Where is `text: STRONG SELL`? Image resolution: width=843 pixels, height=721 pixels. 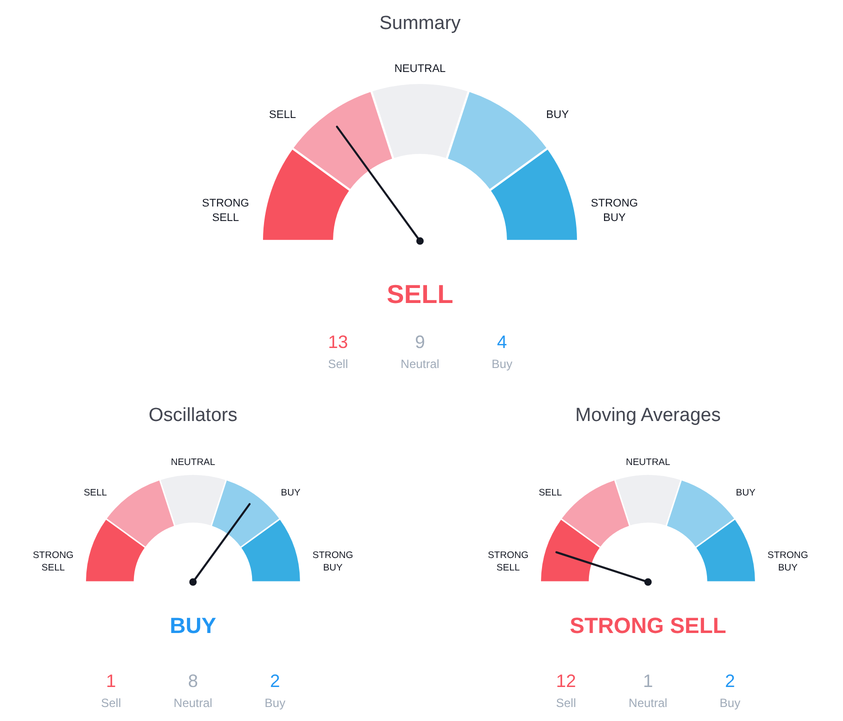 text: STRONG SELL is located at coordinates (648, 625).